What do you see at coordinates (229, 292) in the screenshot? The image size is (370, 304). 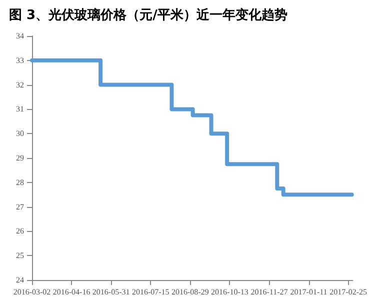 I see `x-tick-label: 2016-10-13` at bounding box center [229, 292].